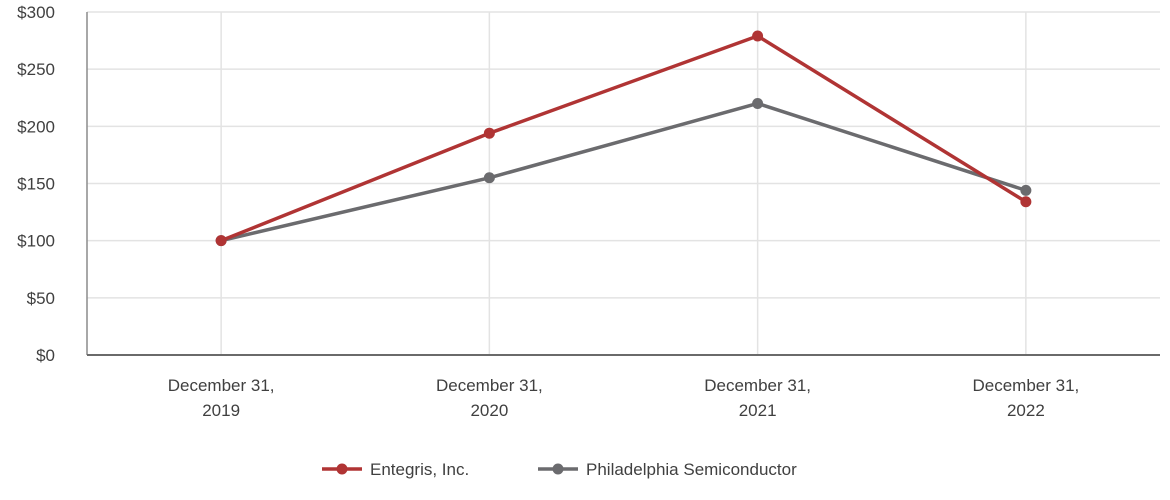 The width and height of the screenshot is (1170, 500). I want to click on x-tick-label: December 31, 2019, so click(221, 398).